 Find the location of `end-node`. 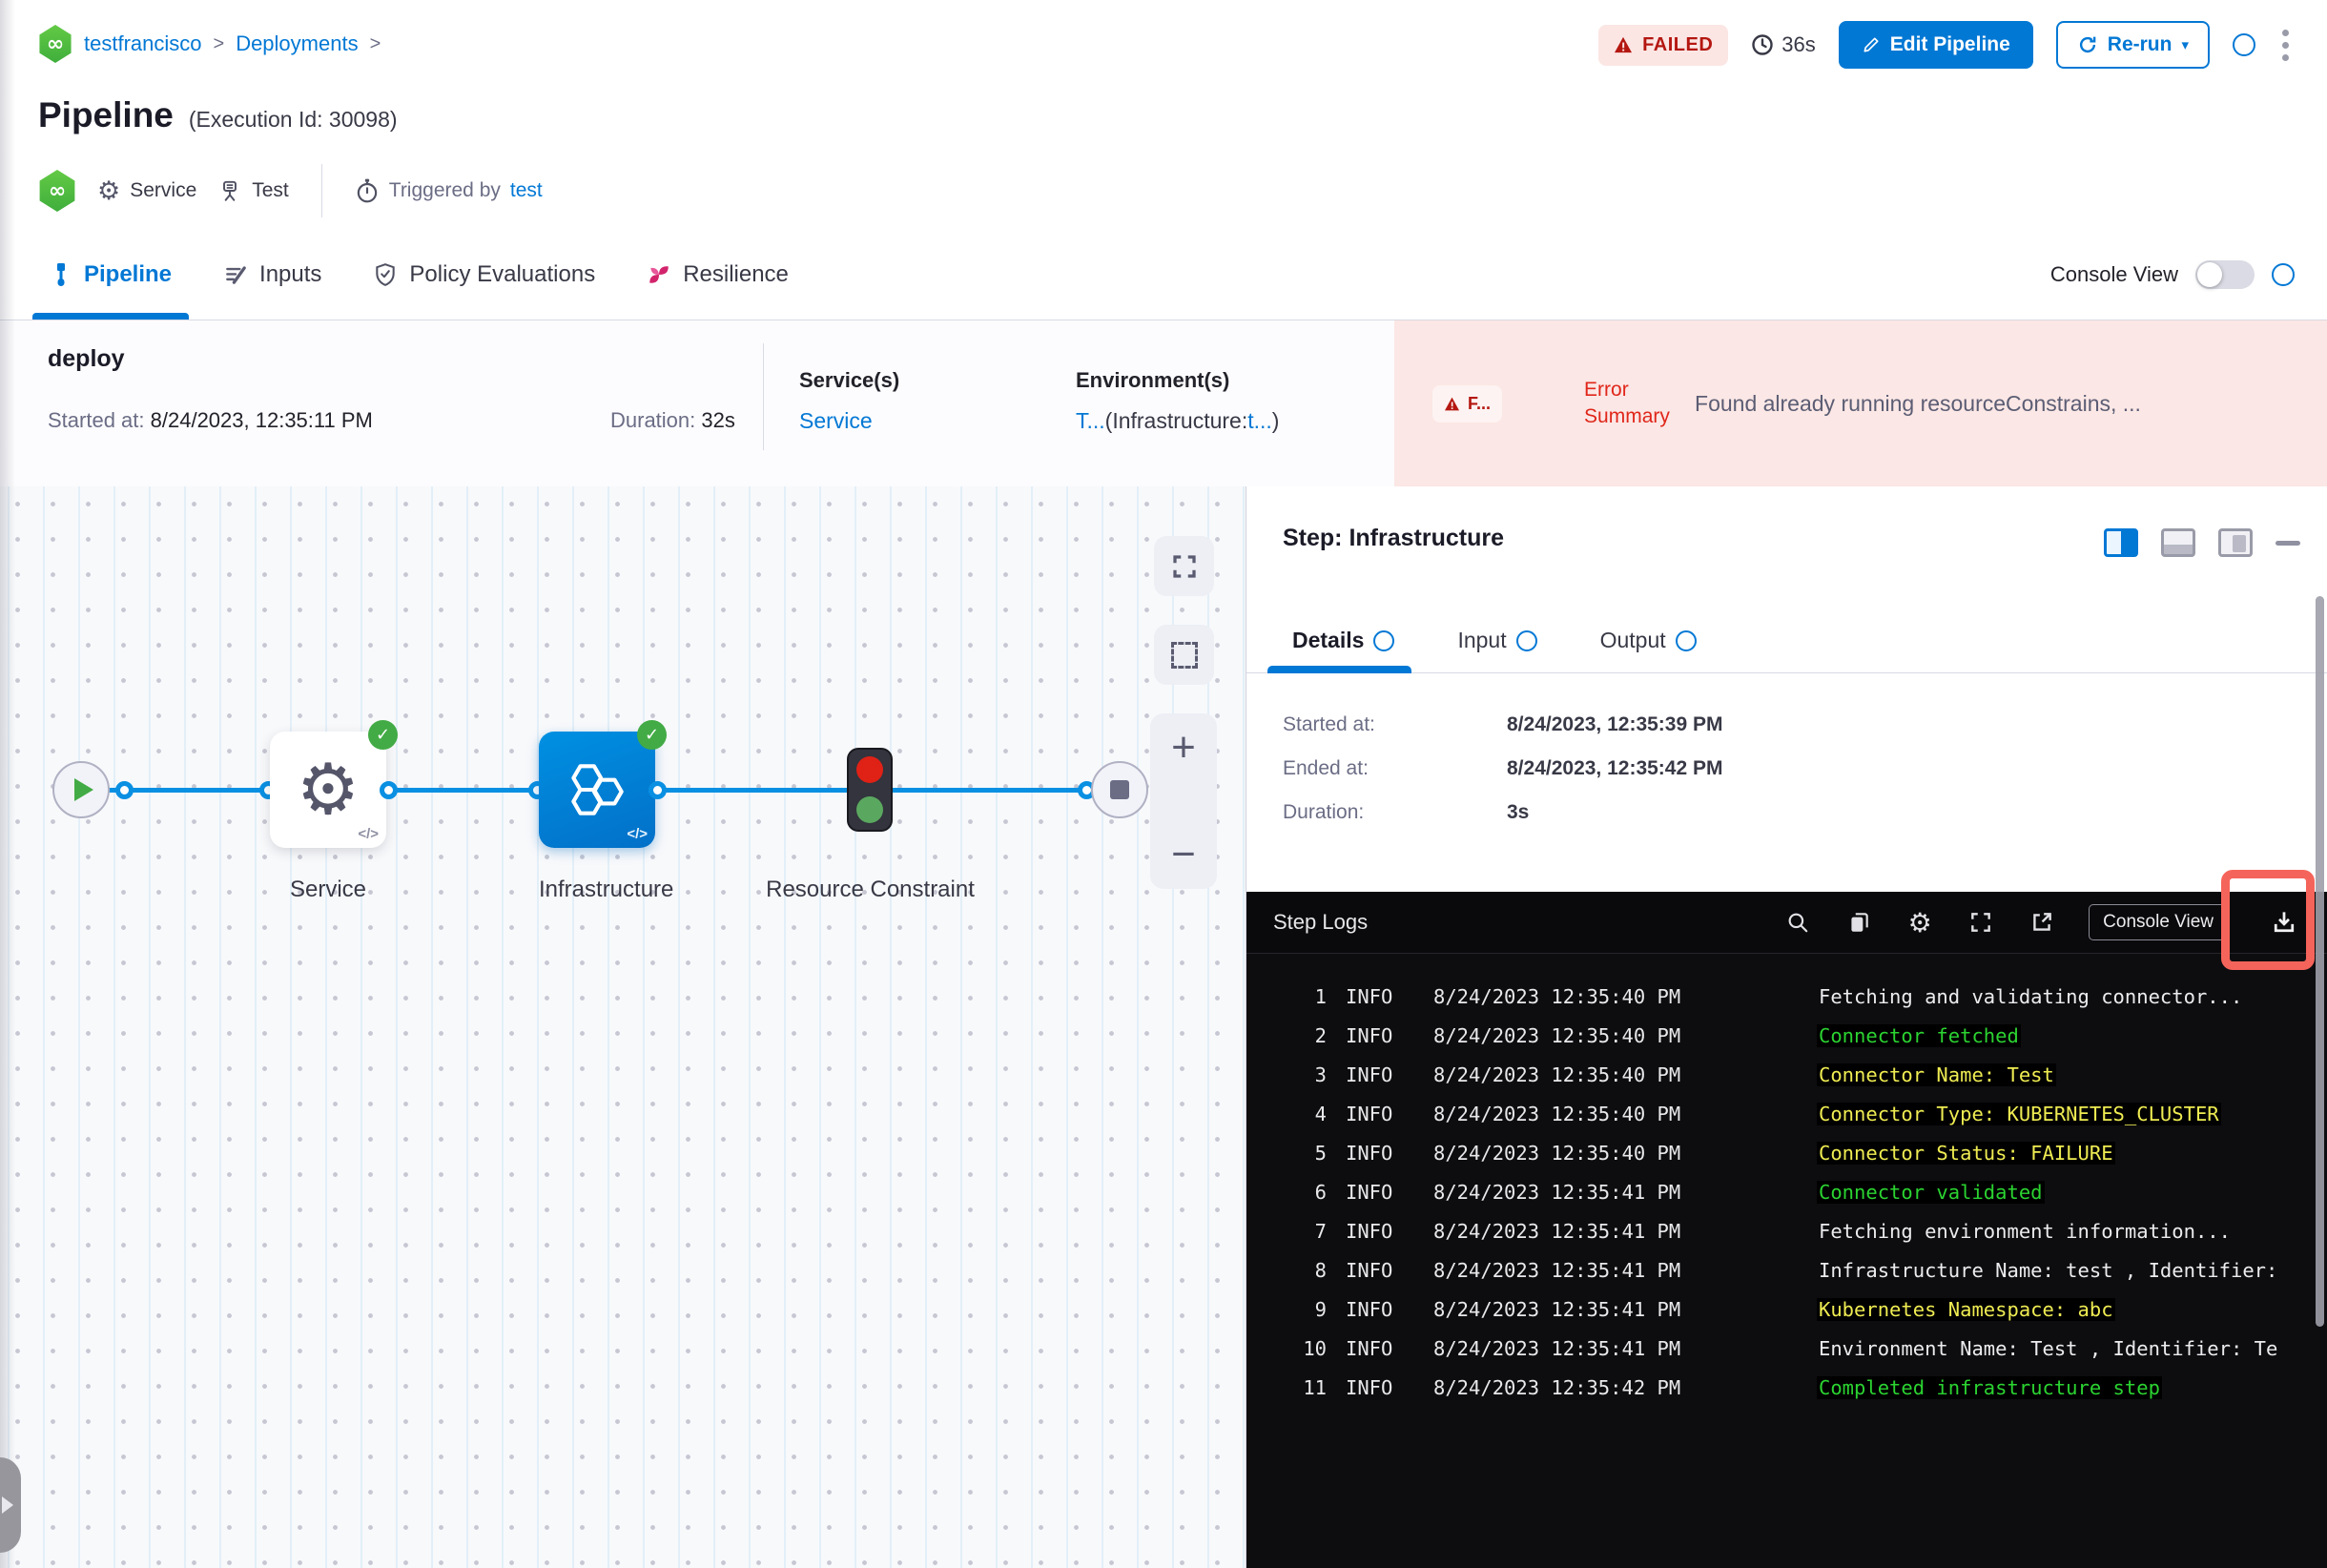

end-node is located at coordinates (1119, 789).